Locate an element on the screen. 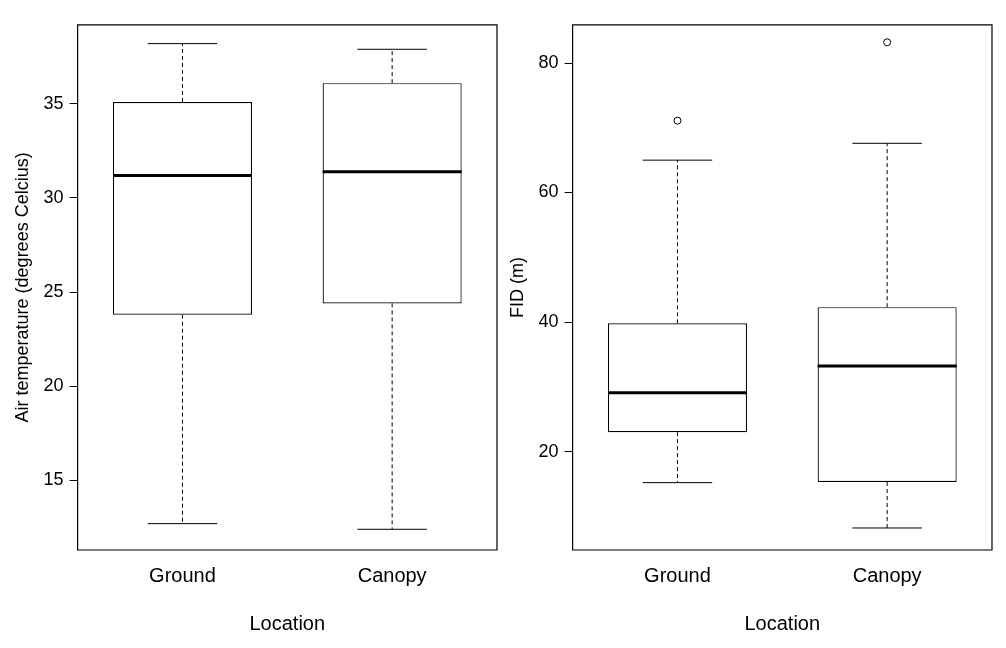 Image resolution: width=1006 pixels, height=648 pixels. y-axis-title: Air temperature (degrees Celcius) is located at coordinates (21, 287).